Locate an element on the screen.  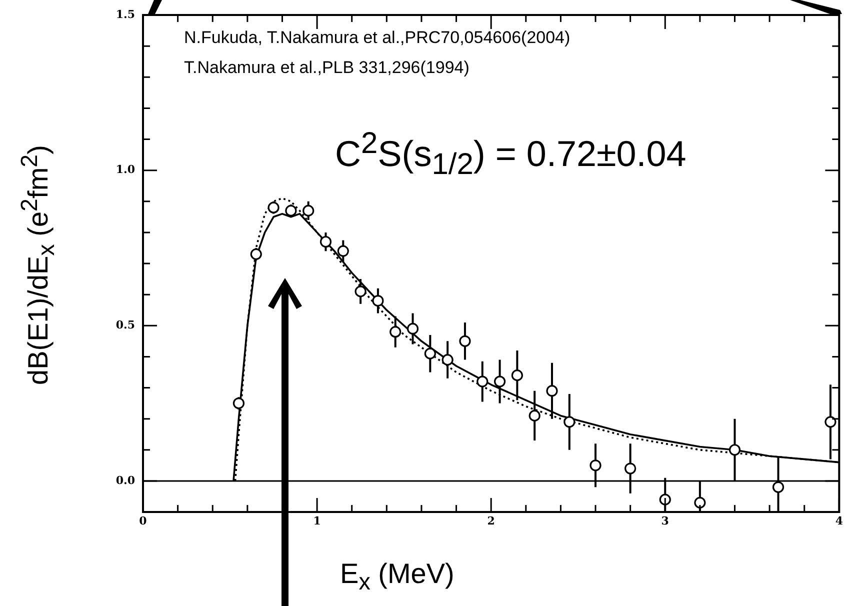
annotation: N.Fukuda, T.Nakamura et al.,PRC70,054606(2004) is located at coordinates (377, 38).